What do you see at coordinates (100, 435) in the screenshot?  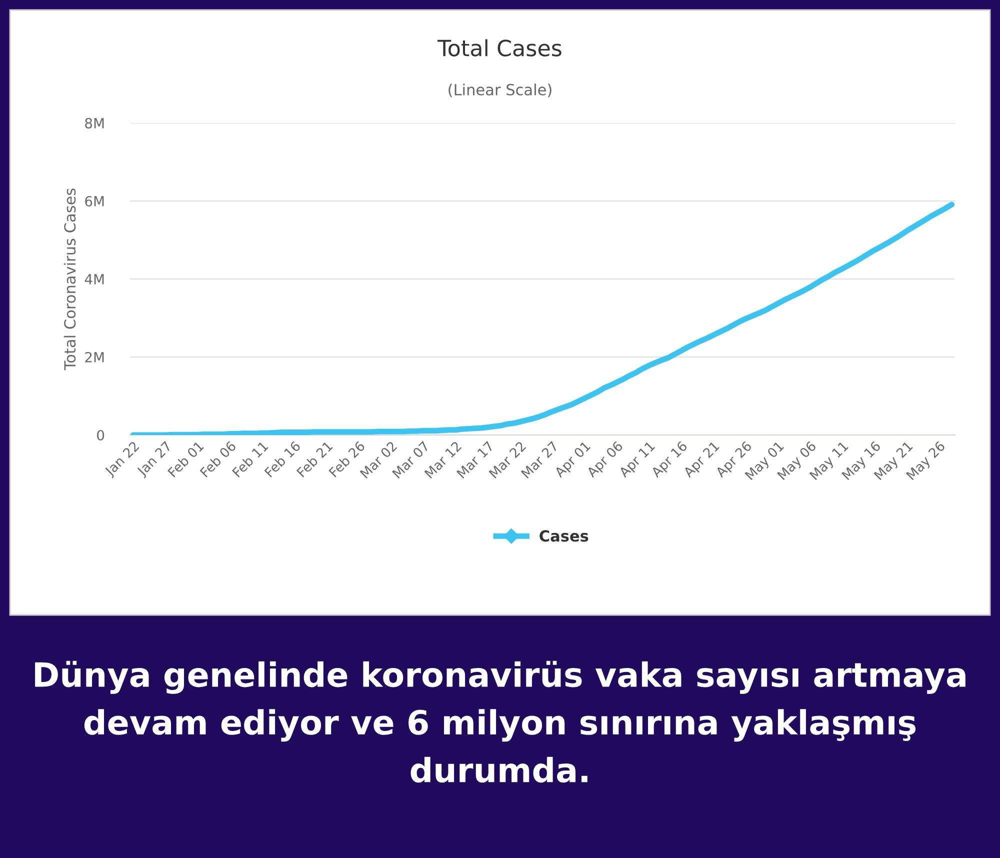 I see `y-tick-label: 0` at bounding box center [100, 435].